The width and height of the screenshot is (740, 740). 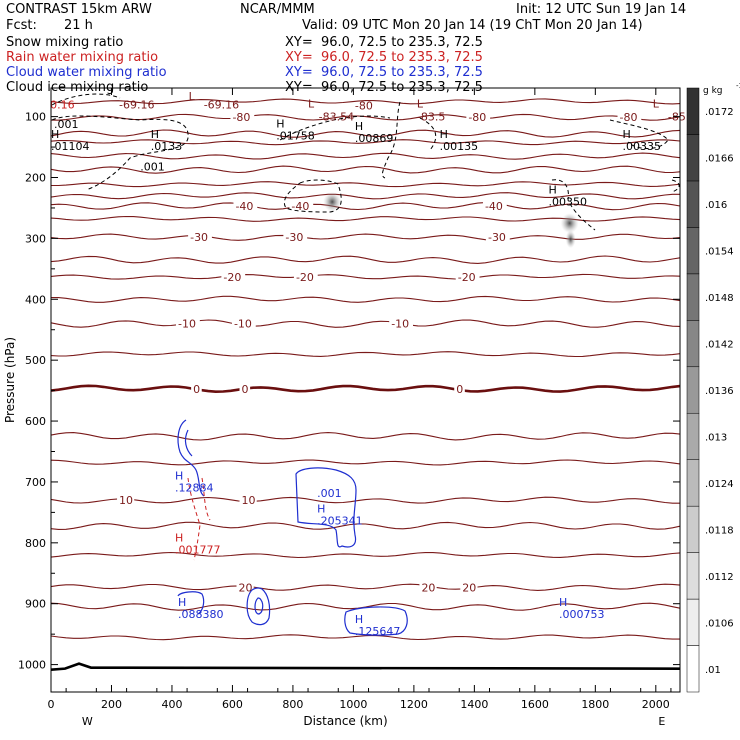 I want to click on x-tick-label: 0, so click(x=51, y=704).